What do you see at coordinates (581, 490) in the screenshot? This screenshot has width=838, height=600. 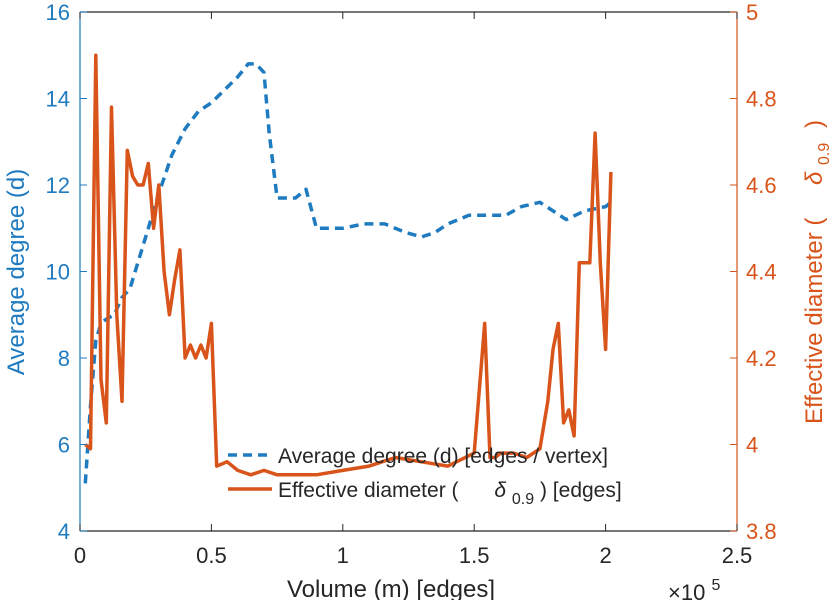 I see `legend-label-eff-diameter-post: ) [edges]` at bounding box center [581, 490].